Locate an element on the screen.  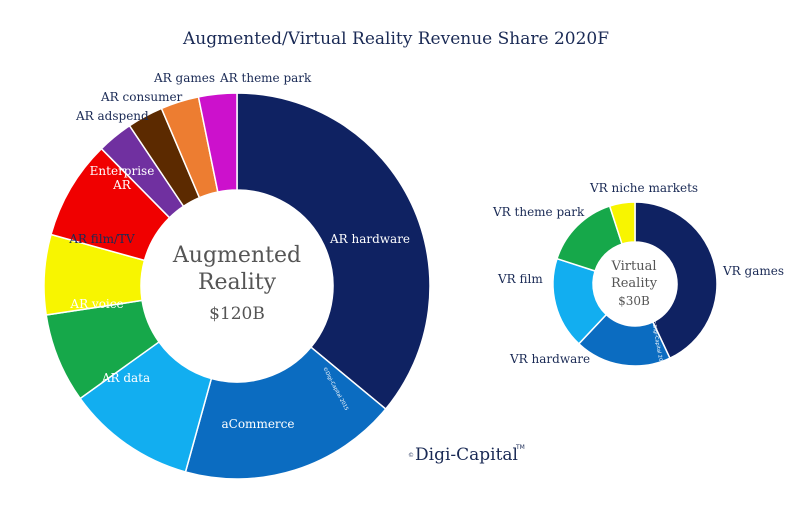
ar-center-line-2: Reality is located at coordinates (237, 282).